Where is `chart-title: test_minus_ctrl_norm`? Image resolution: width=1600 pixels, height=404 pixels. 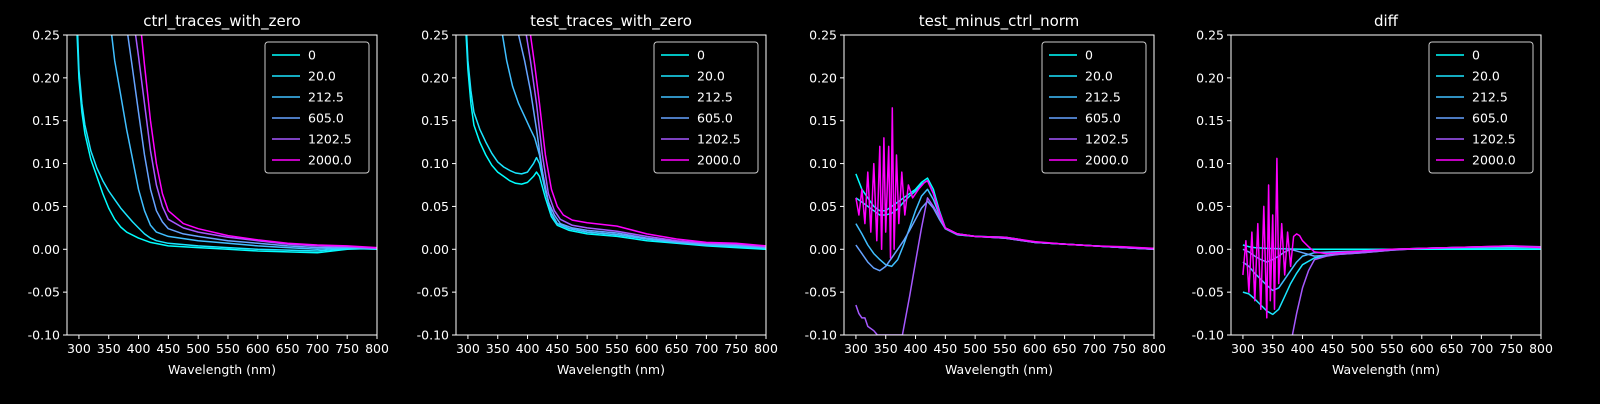 chart-title: test_minus_ctrl_norm is located at coordinates (999, 21).